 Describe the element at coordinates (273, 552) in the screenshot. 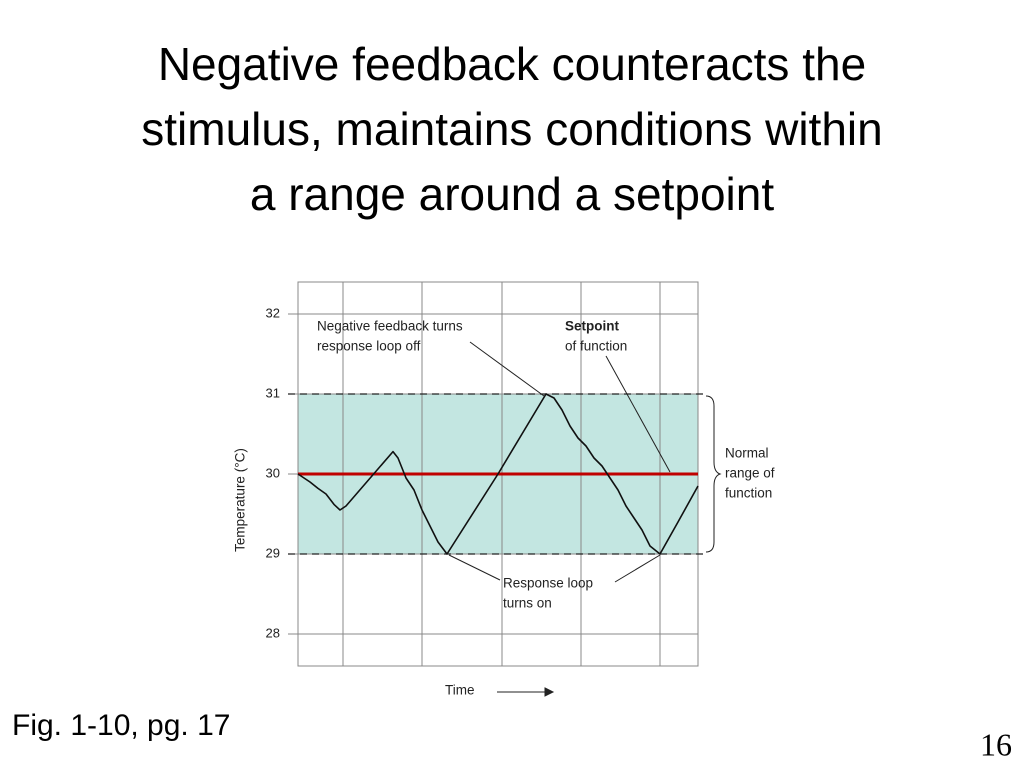

I see `y-tick-label: 29` at that location.